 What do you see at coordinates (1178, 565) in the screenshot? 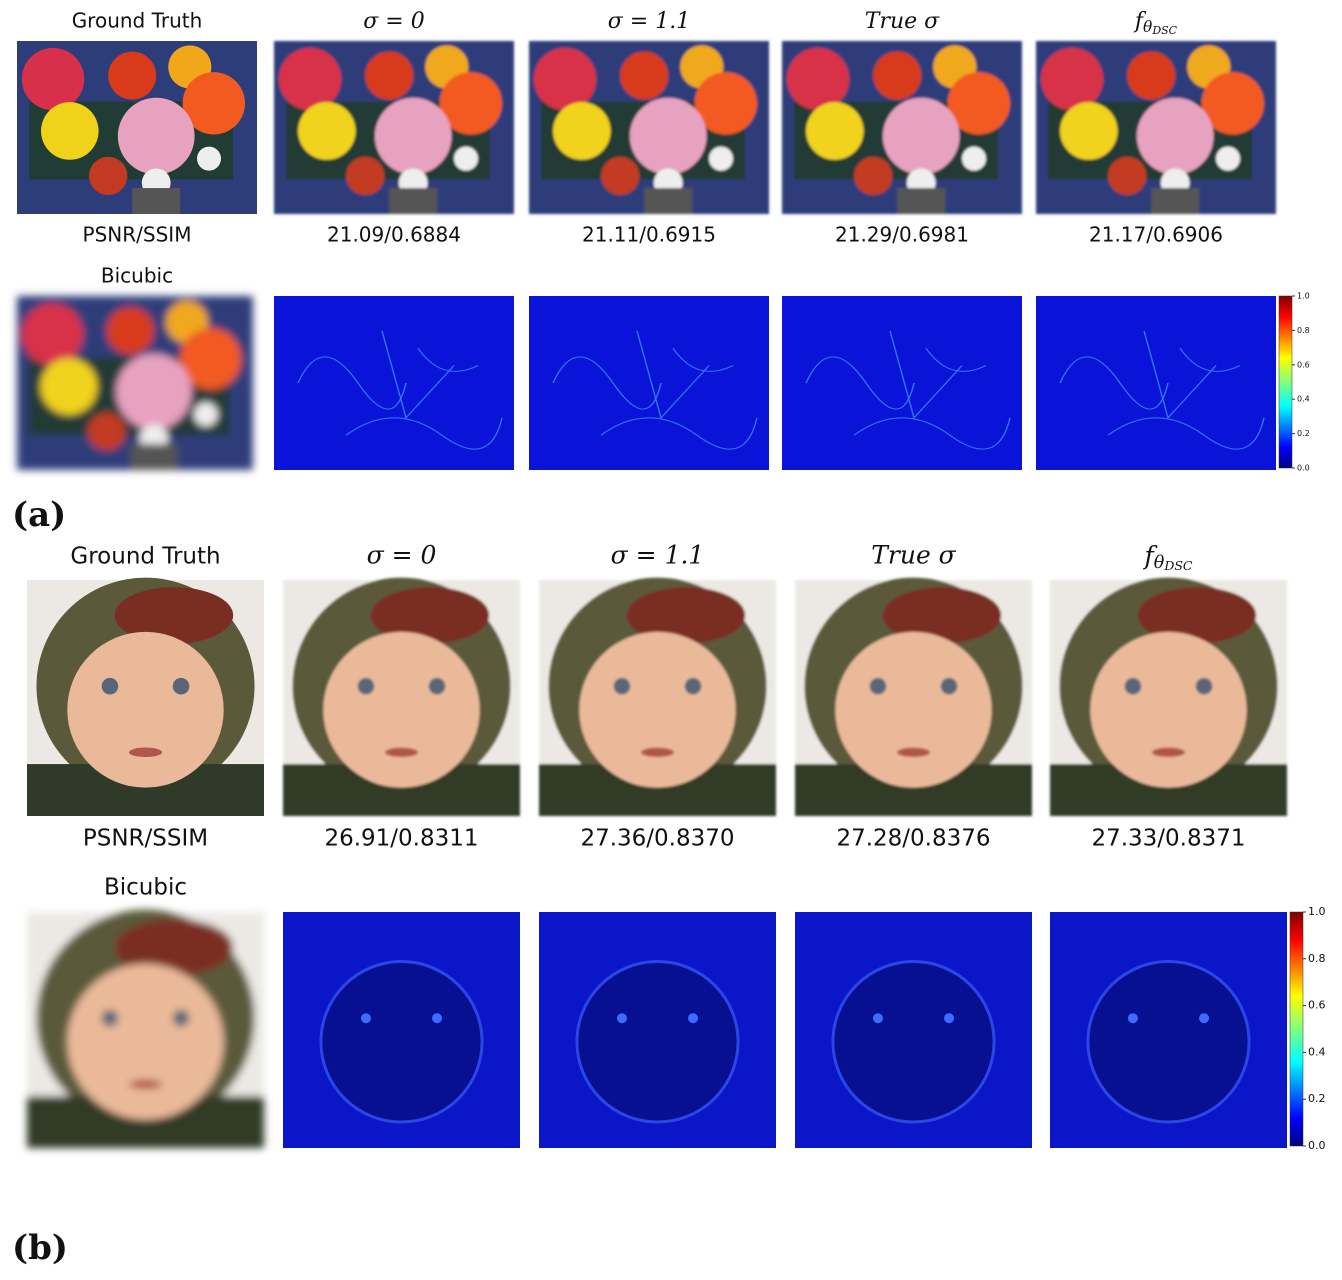
I see `header-subsub: DSC` at bounding box center [1178, 565].